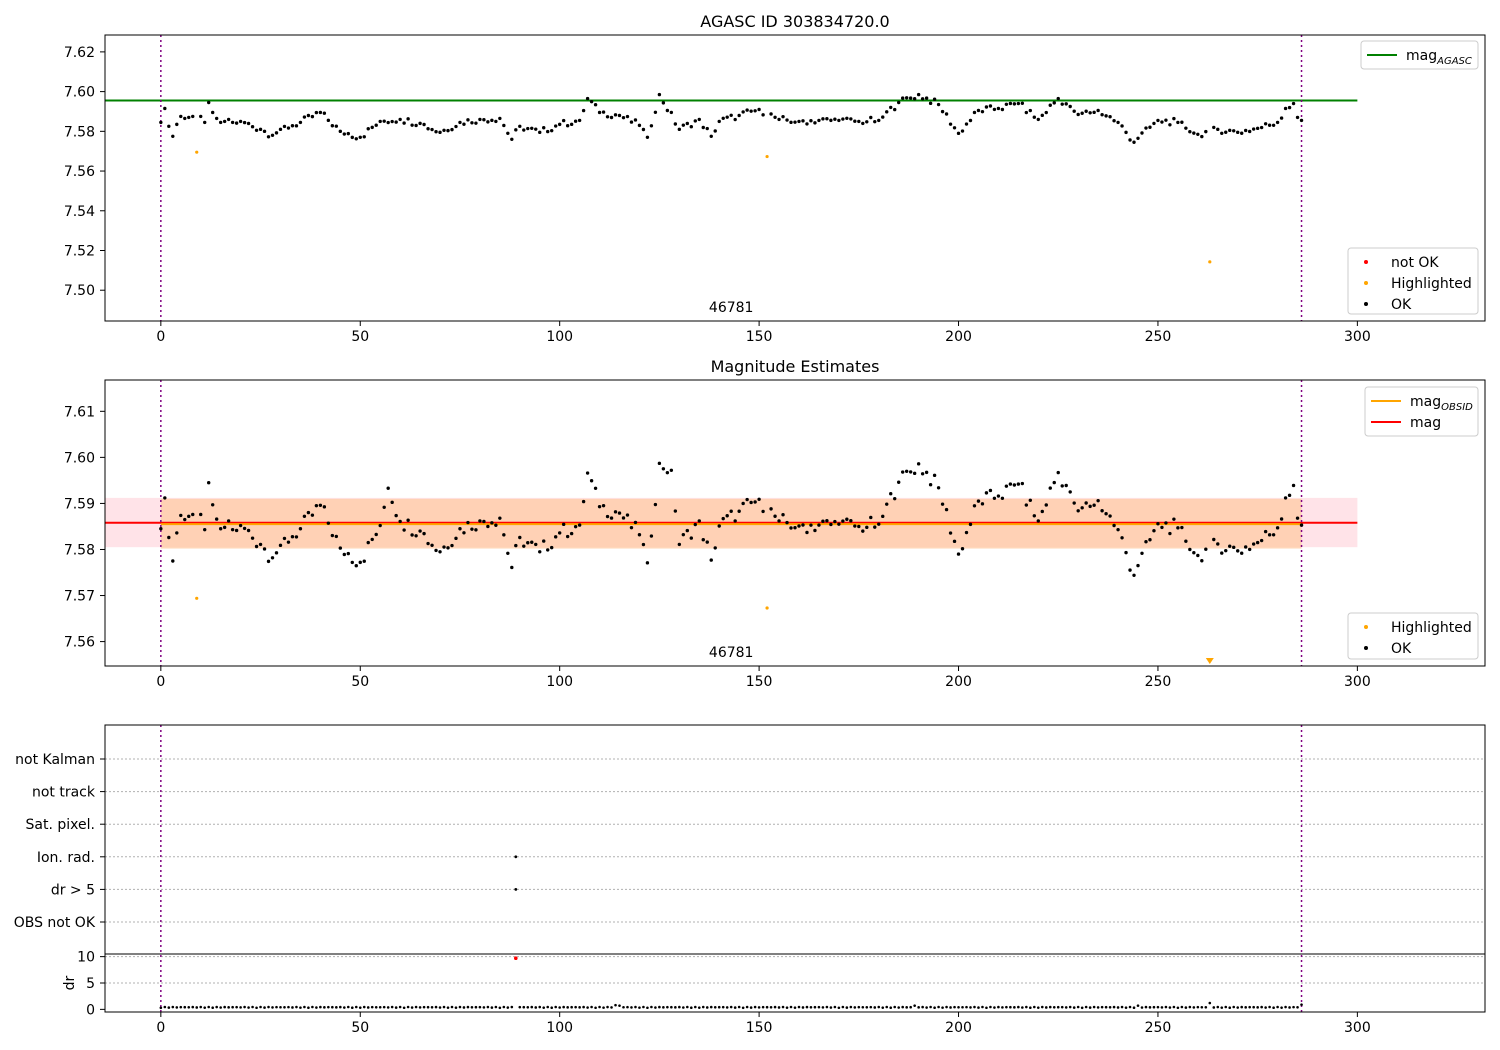 This screenshot has width=1500, height=1050. What do you see at coordinates (197, 598) in the screenshot?
I see `highlighted-point` at bounding box center [197, 598].